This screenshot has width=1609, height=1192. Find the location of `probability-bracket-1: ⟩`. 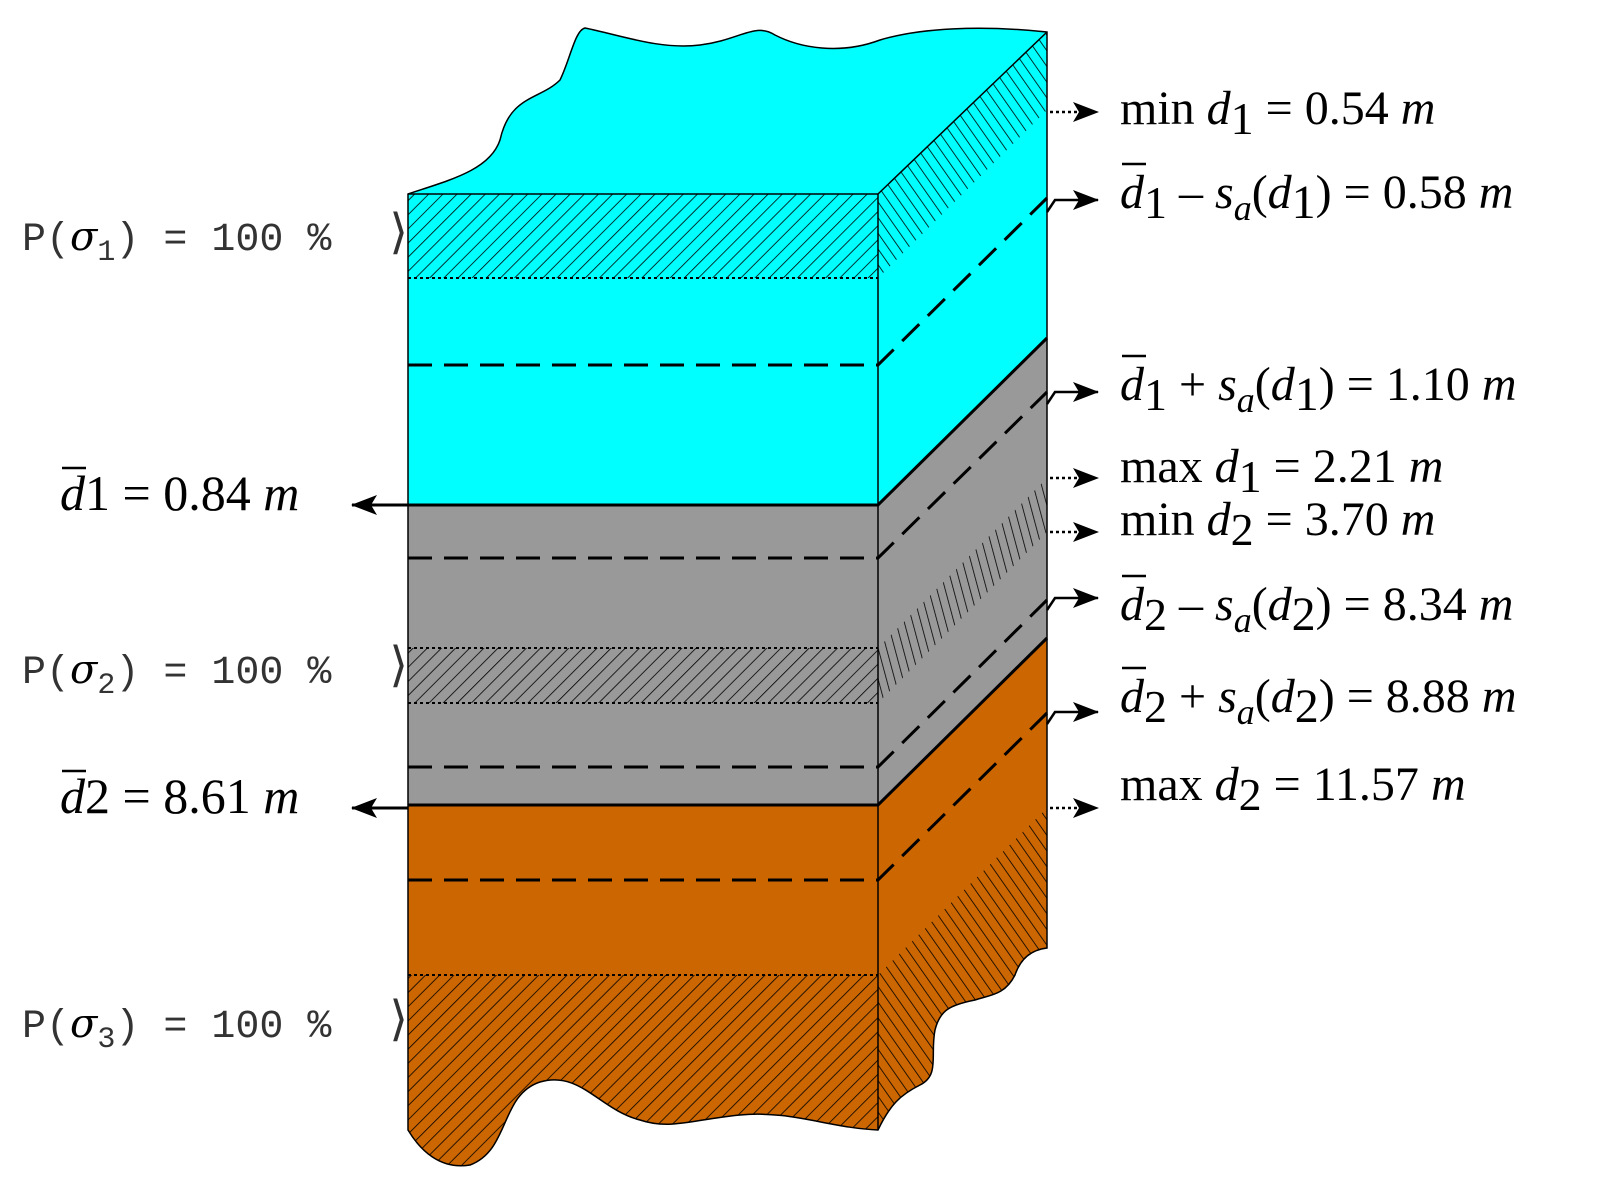

probability-bracket-1: ⟩ is located at coordinates (398, 236).